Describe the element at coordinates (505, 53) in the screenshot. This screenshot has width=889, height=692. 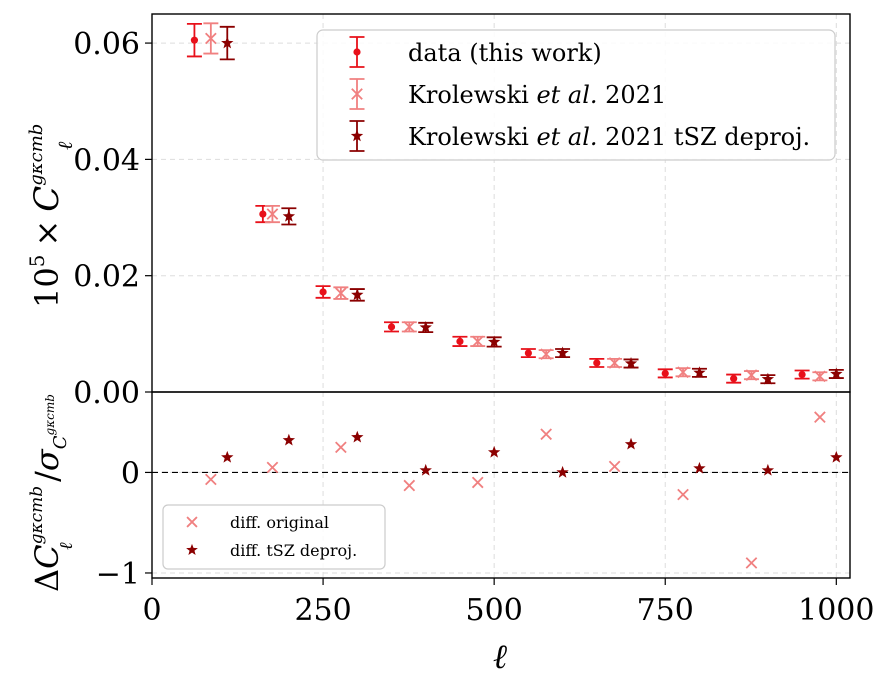
I see `legend-top-entry-0: data (this work)` at that location.